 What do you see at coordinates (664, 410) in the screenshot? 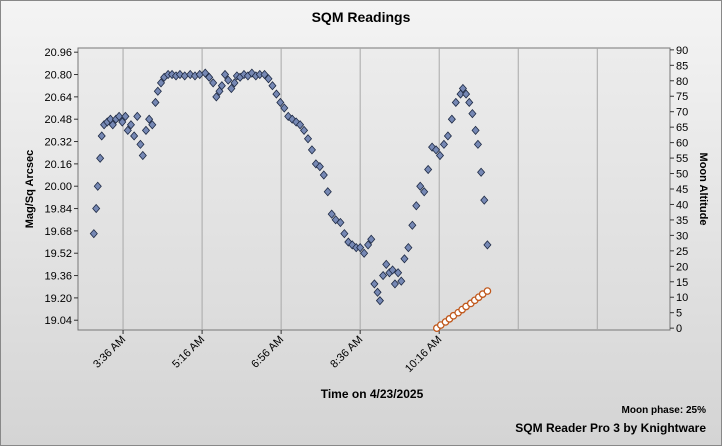
I see `moon-phase: Moon phase: 25%` at bounding box center [664, 410].